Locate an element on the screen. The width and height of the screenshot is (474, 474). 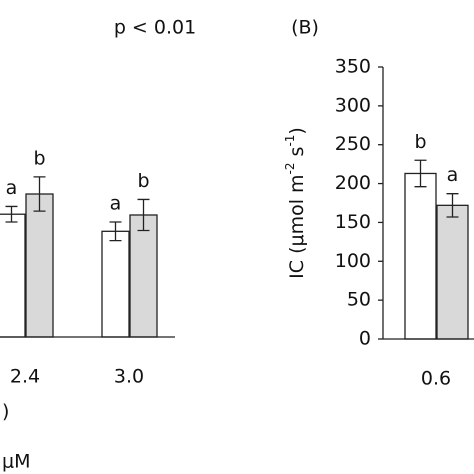
y-label-part: s is located at coordinates (297, 155).